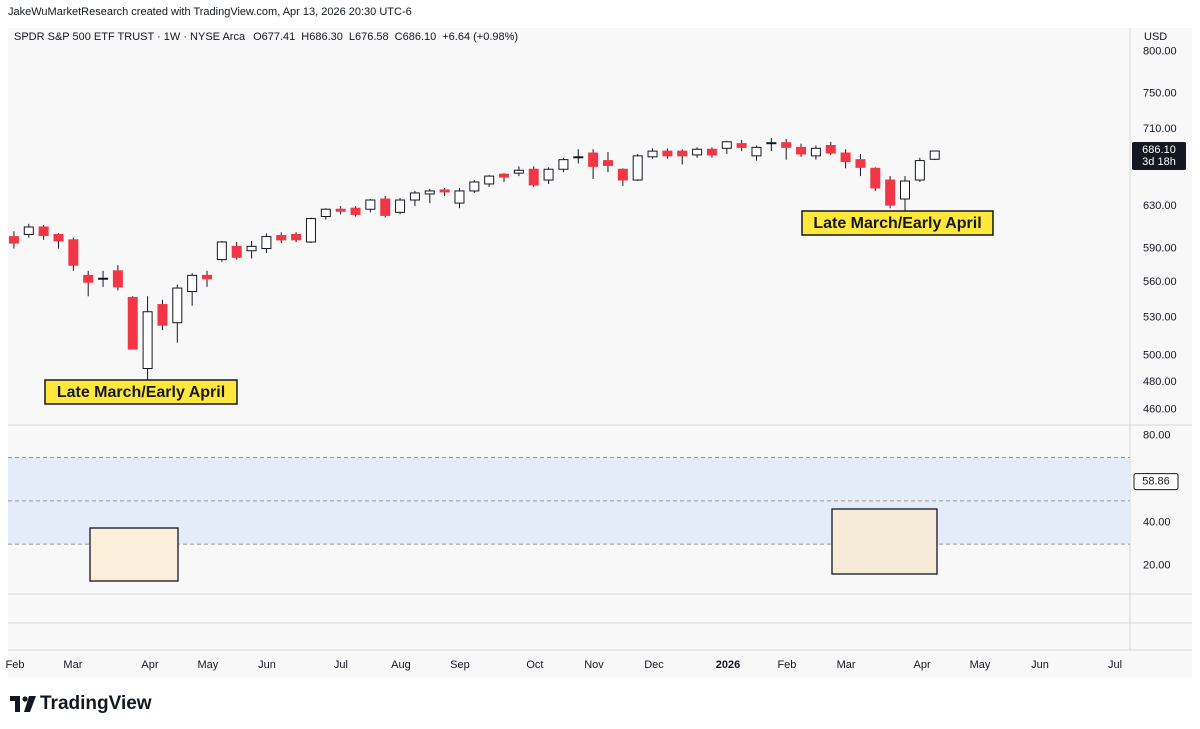 This screenshot has width=1200, height=729. Describe the element at coordinates (416, 37) in the screenshot. I see `ohlc-value: C686.10` at that location.